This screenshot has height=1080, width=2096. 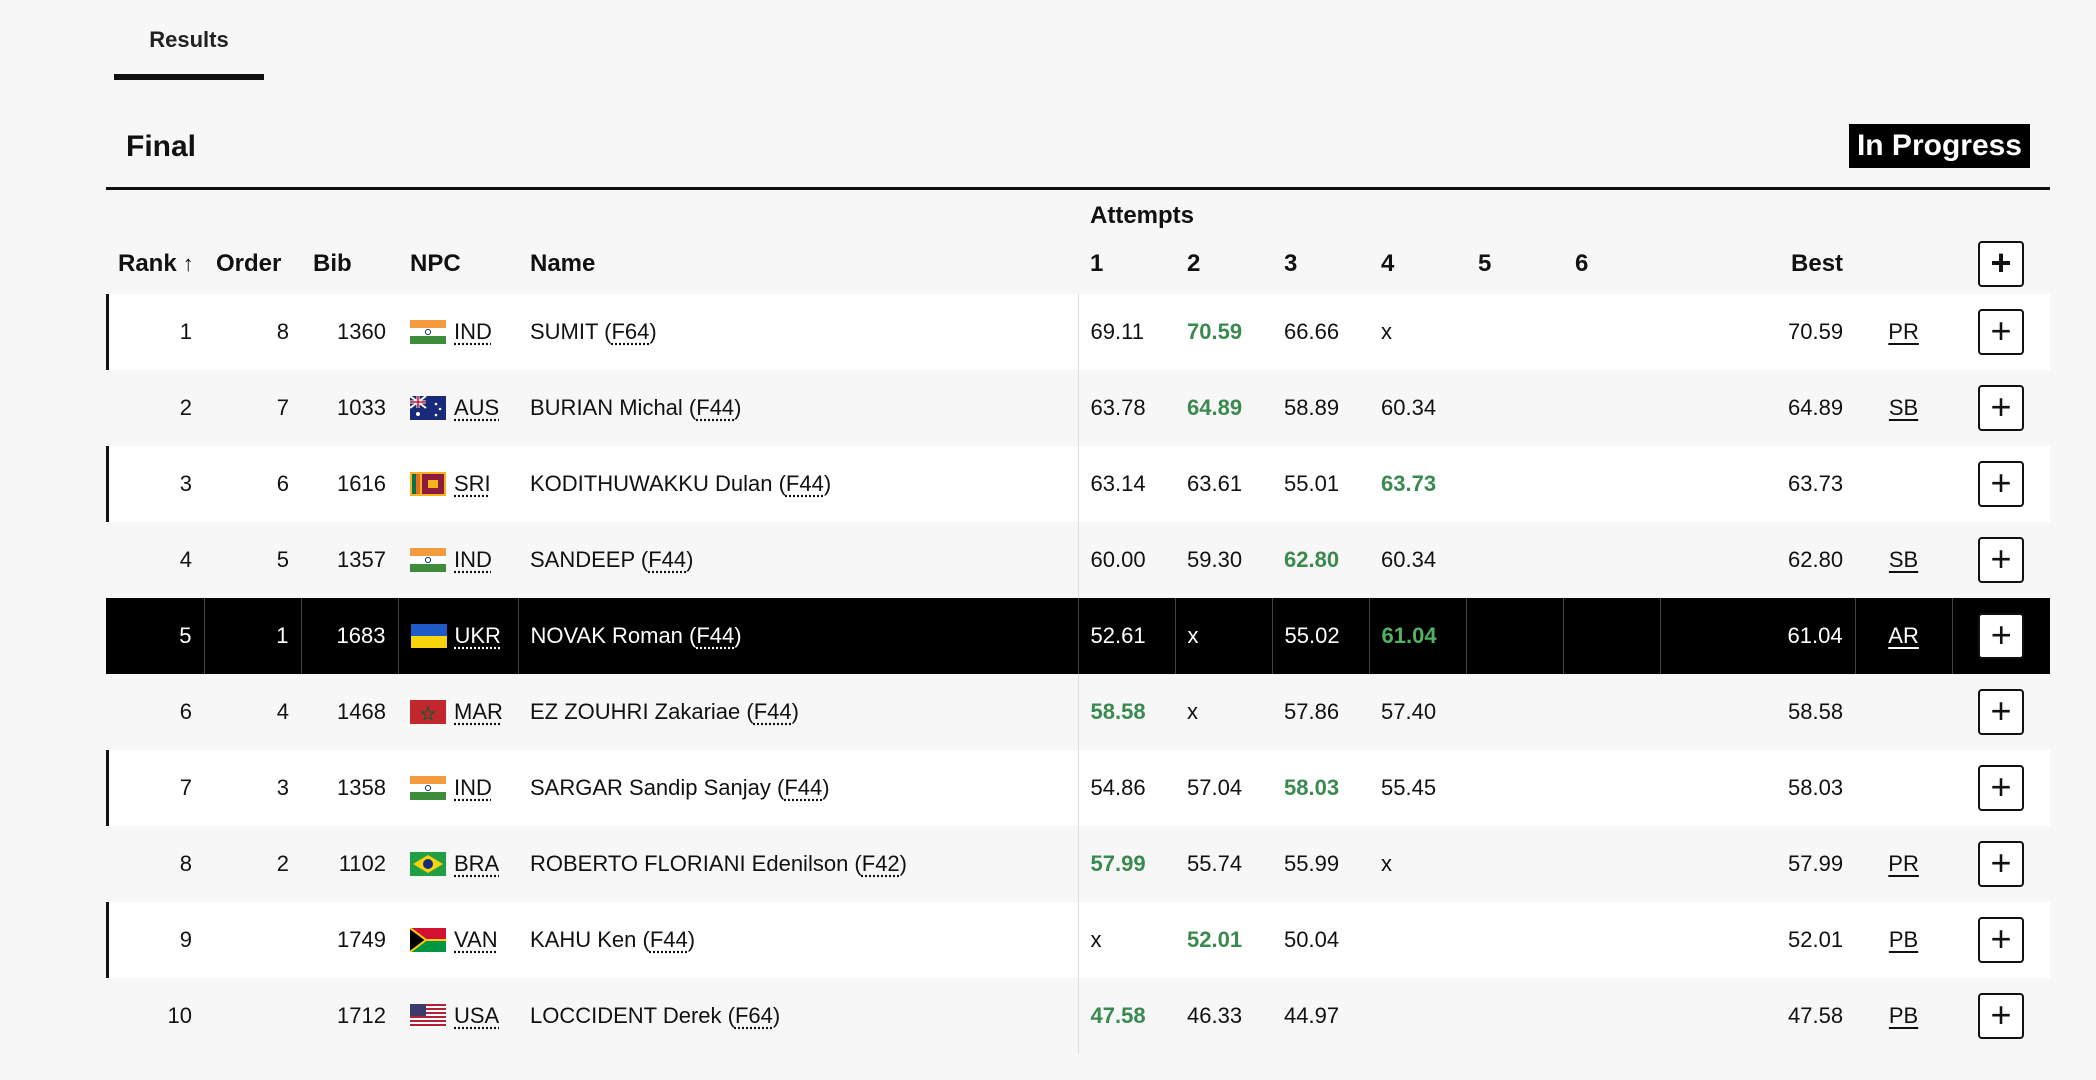 I want to click on attempt-2-cell: x, so click(x=1224, y=636).